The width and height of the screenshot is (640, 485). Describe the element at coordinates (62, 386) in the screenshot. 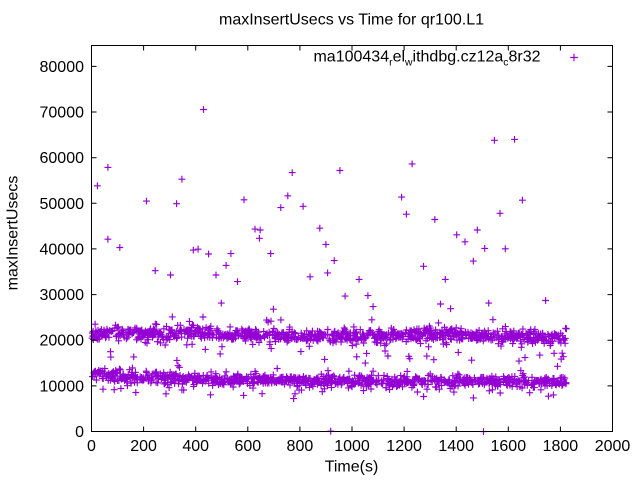

I see `svg-text: 10000` at that location.